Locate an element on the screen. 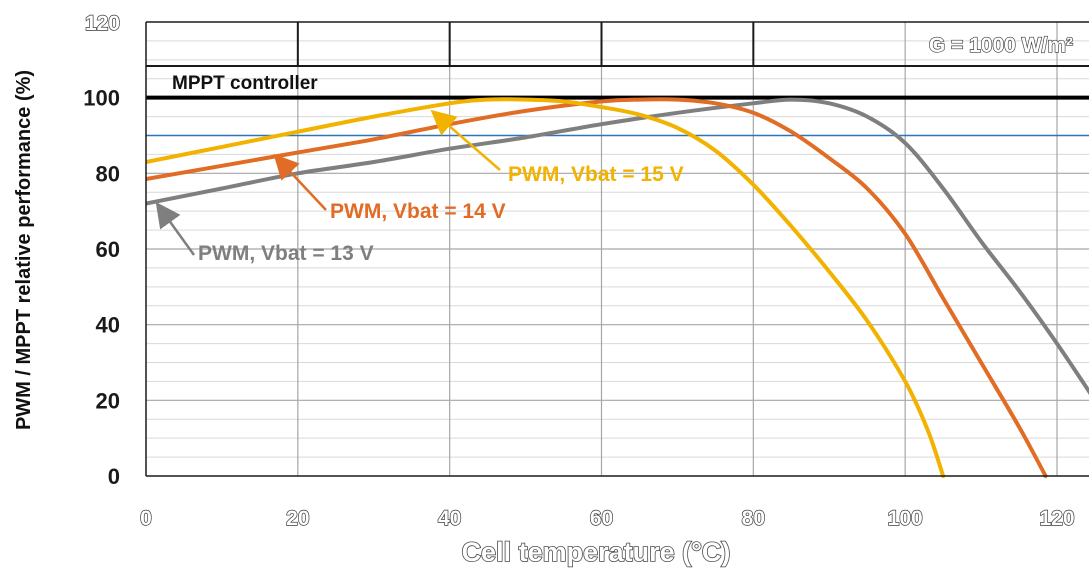 The width and height of the screenshot is (1089, 571). x-tick-label: 100 is located at coordinates (905, 518).